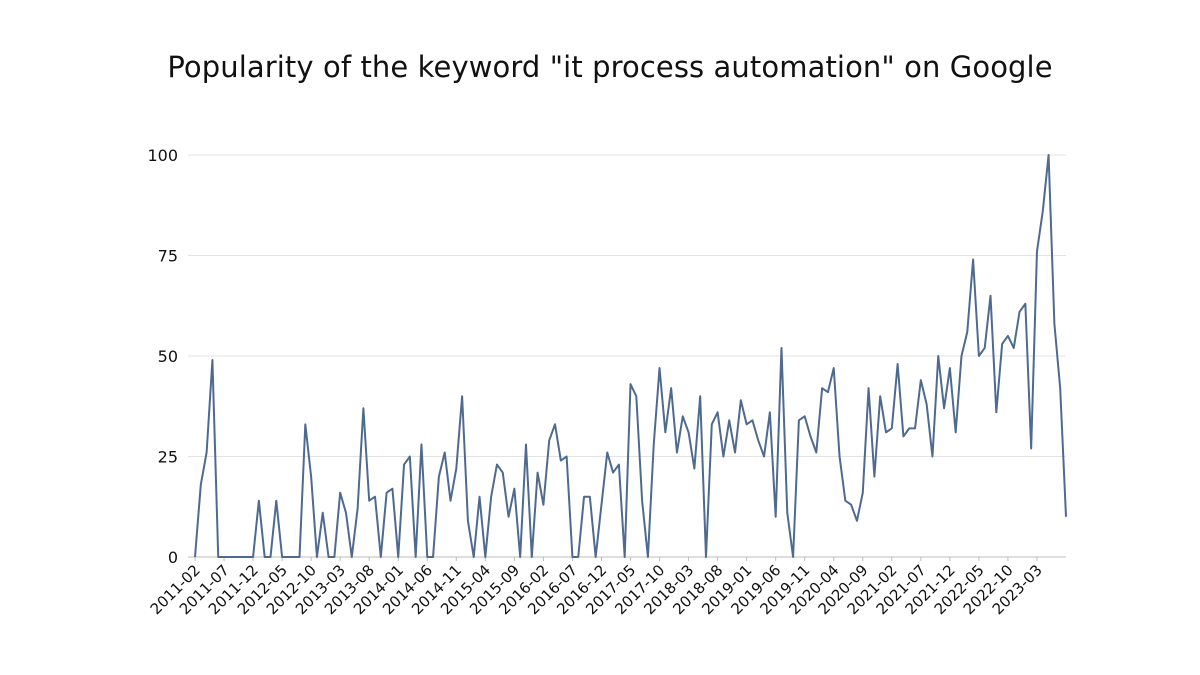  What do you see at coordinates (173, 557) in the screenshot?
I see `y-tick-label: 0` at bounding box center [173, 557].